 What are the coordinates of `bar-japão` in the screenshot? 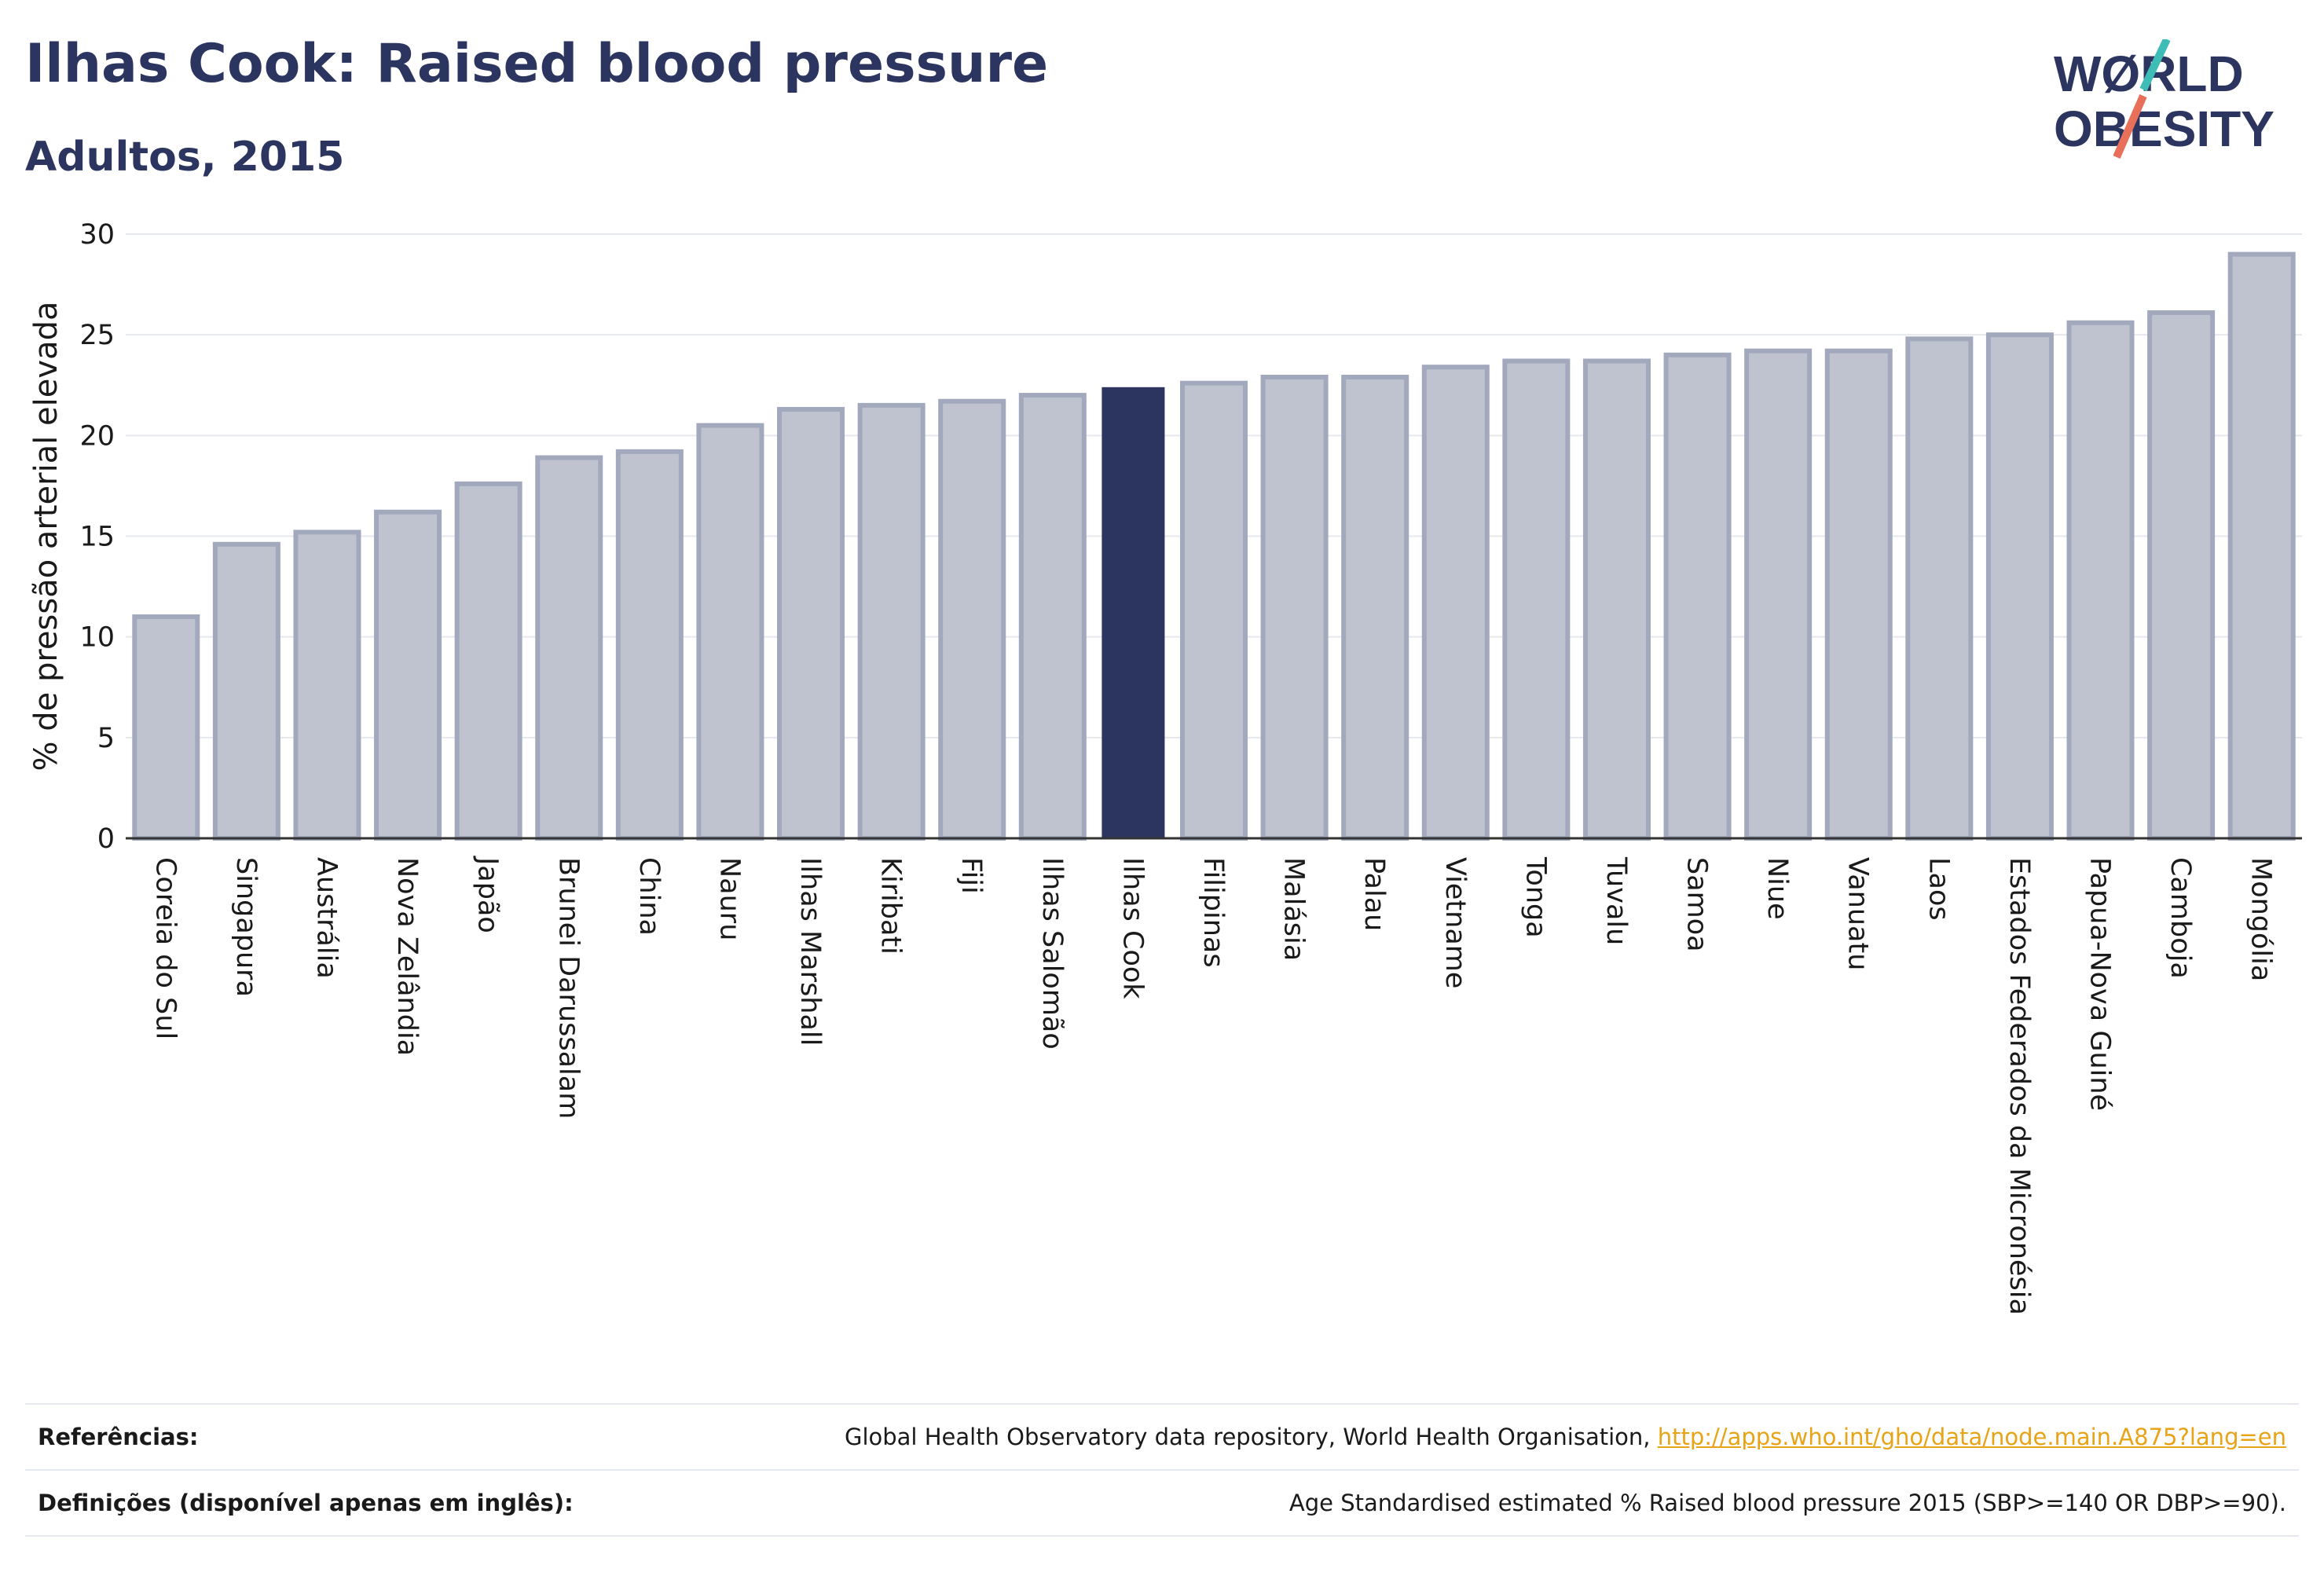 It's located at (488, 661).